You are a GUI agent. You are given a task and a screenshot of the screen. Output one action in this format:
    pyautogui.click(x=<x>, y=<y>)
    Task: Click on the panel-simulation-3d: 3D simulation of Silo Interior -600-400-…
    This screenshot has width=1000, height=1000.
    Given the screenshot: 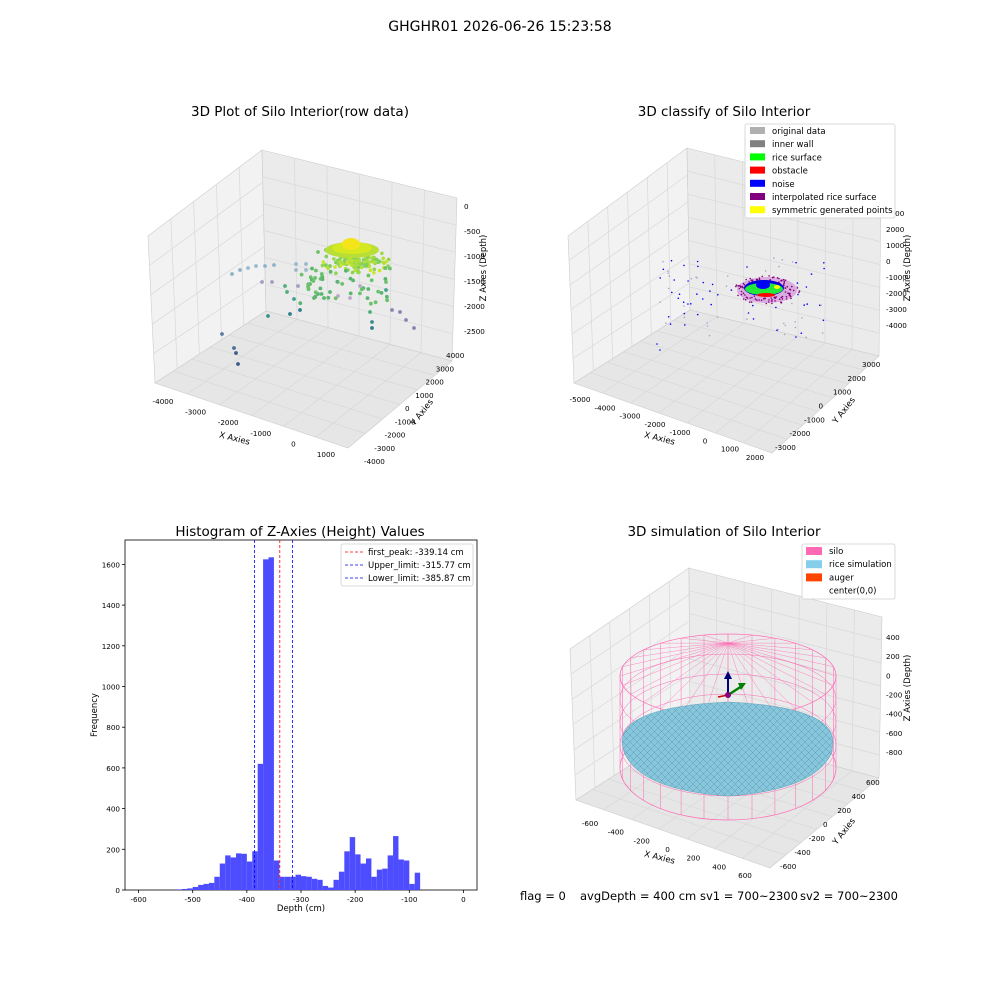 What is the action you would take?
    pyautogui.click(x=741, y=702)
    